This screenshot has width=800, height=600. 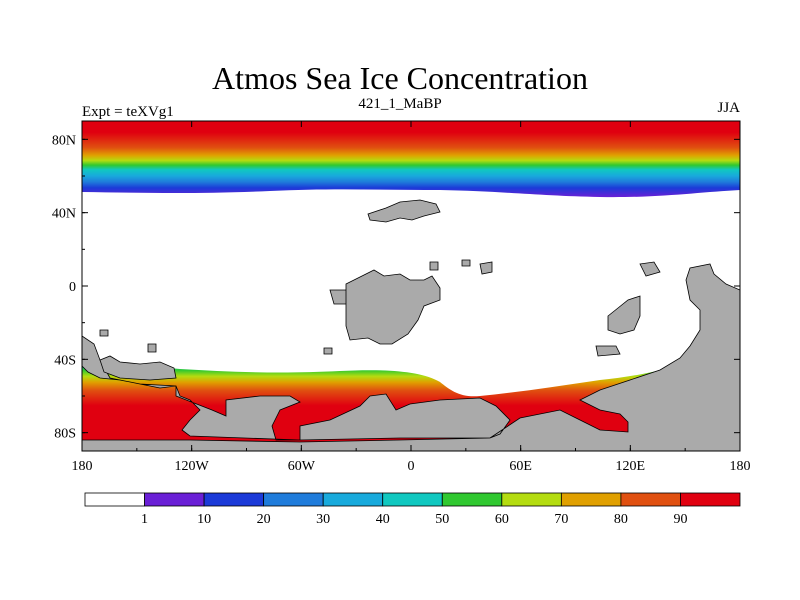 What do you see at coordinates (138, 368) in the screenshot?
I see `south-america-land` at bounding box center [138, 368].